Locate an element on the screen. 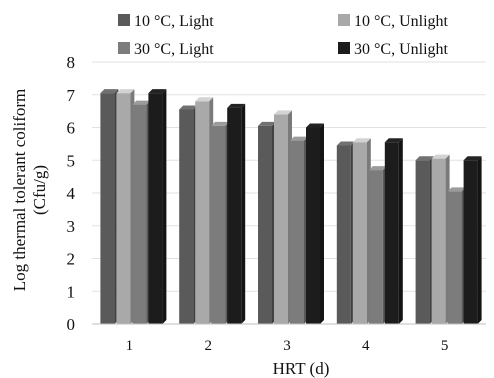  legend-item: 30 °C, Light is located at coordinates (166, 49).